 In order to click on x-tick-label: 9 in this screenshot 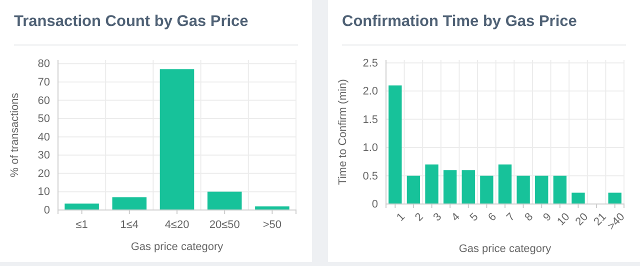, I will do `click(547, 217)`.